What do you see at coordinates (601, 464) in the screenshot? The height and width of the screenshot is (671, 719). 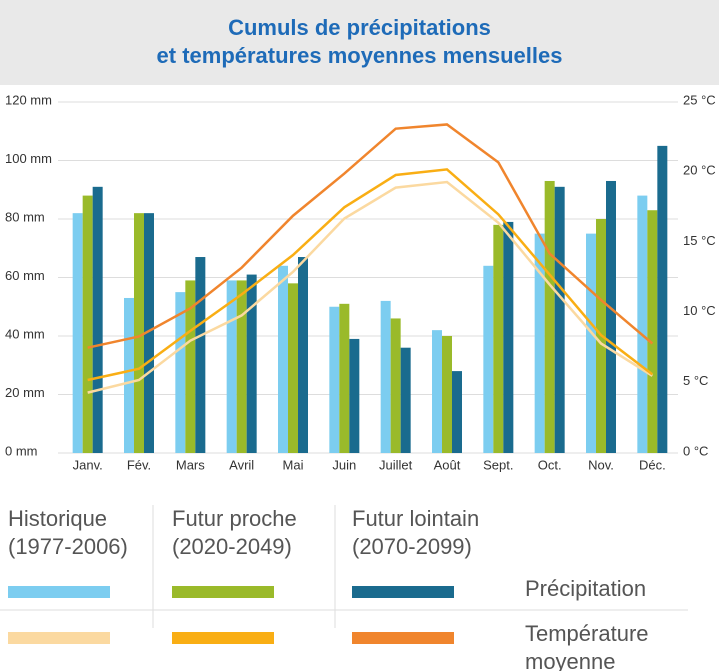 I see `x-tick-label: Nov.` at bounding box center [601, 464].